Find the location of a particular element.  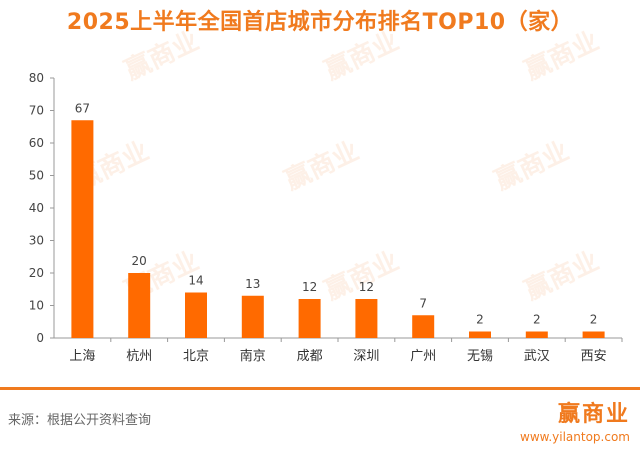

data-label: 67 is located at coordinates (82, 108).